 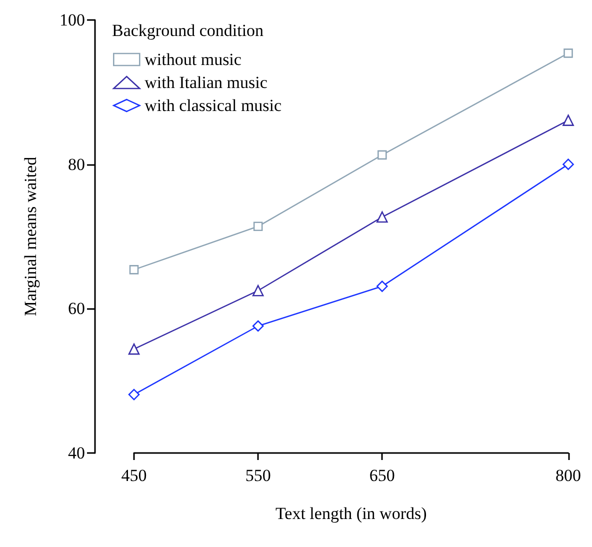 I want to click on x-tick-label: 800, so click(x=568, y=475).